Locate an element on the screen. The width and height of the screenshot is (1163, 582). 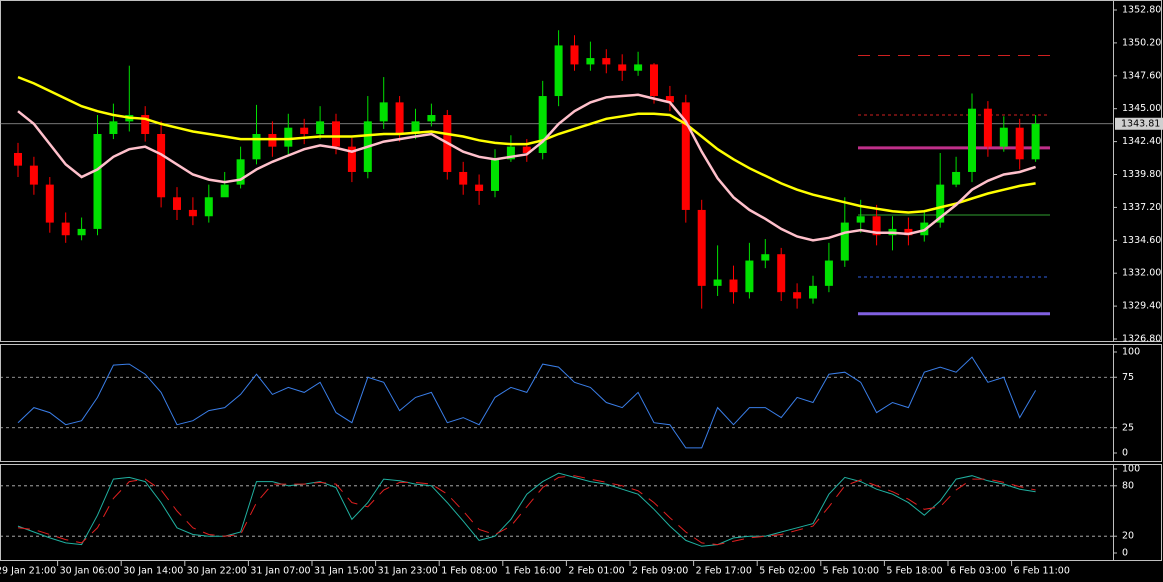
y-tick-label: 1326.80 is located at coordinates (1141, 339).